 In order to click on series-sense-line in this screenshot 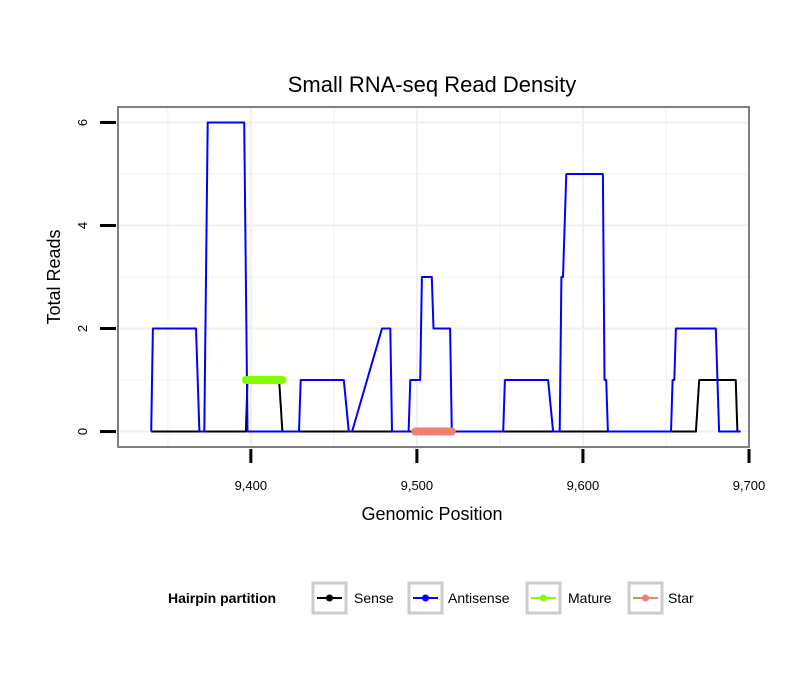, I will do `click(445, 406)`.